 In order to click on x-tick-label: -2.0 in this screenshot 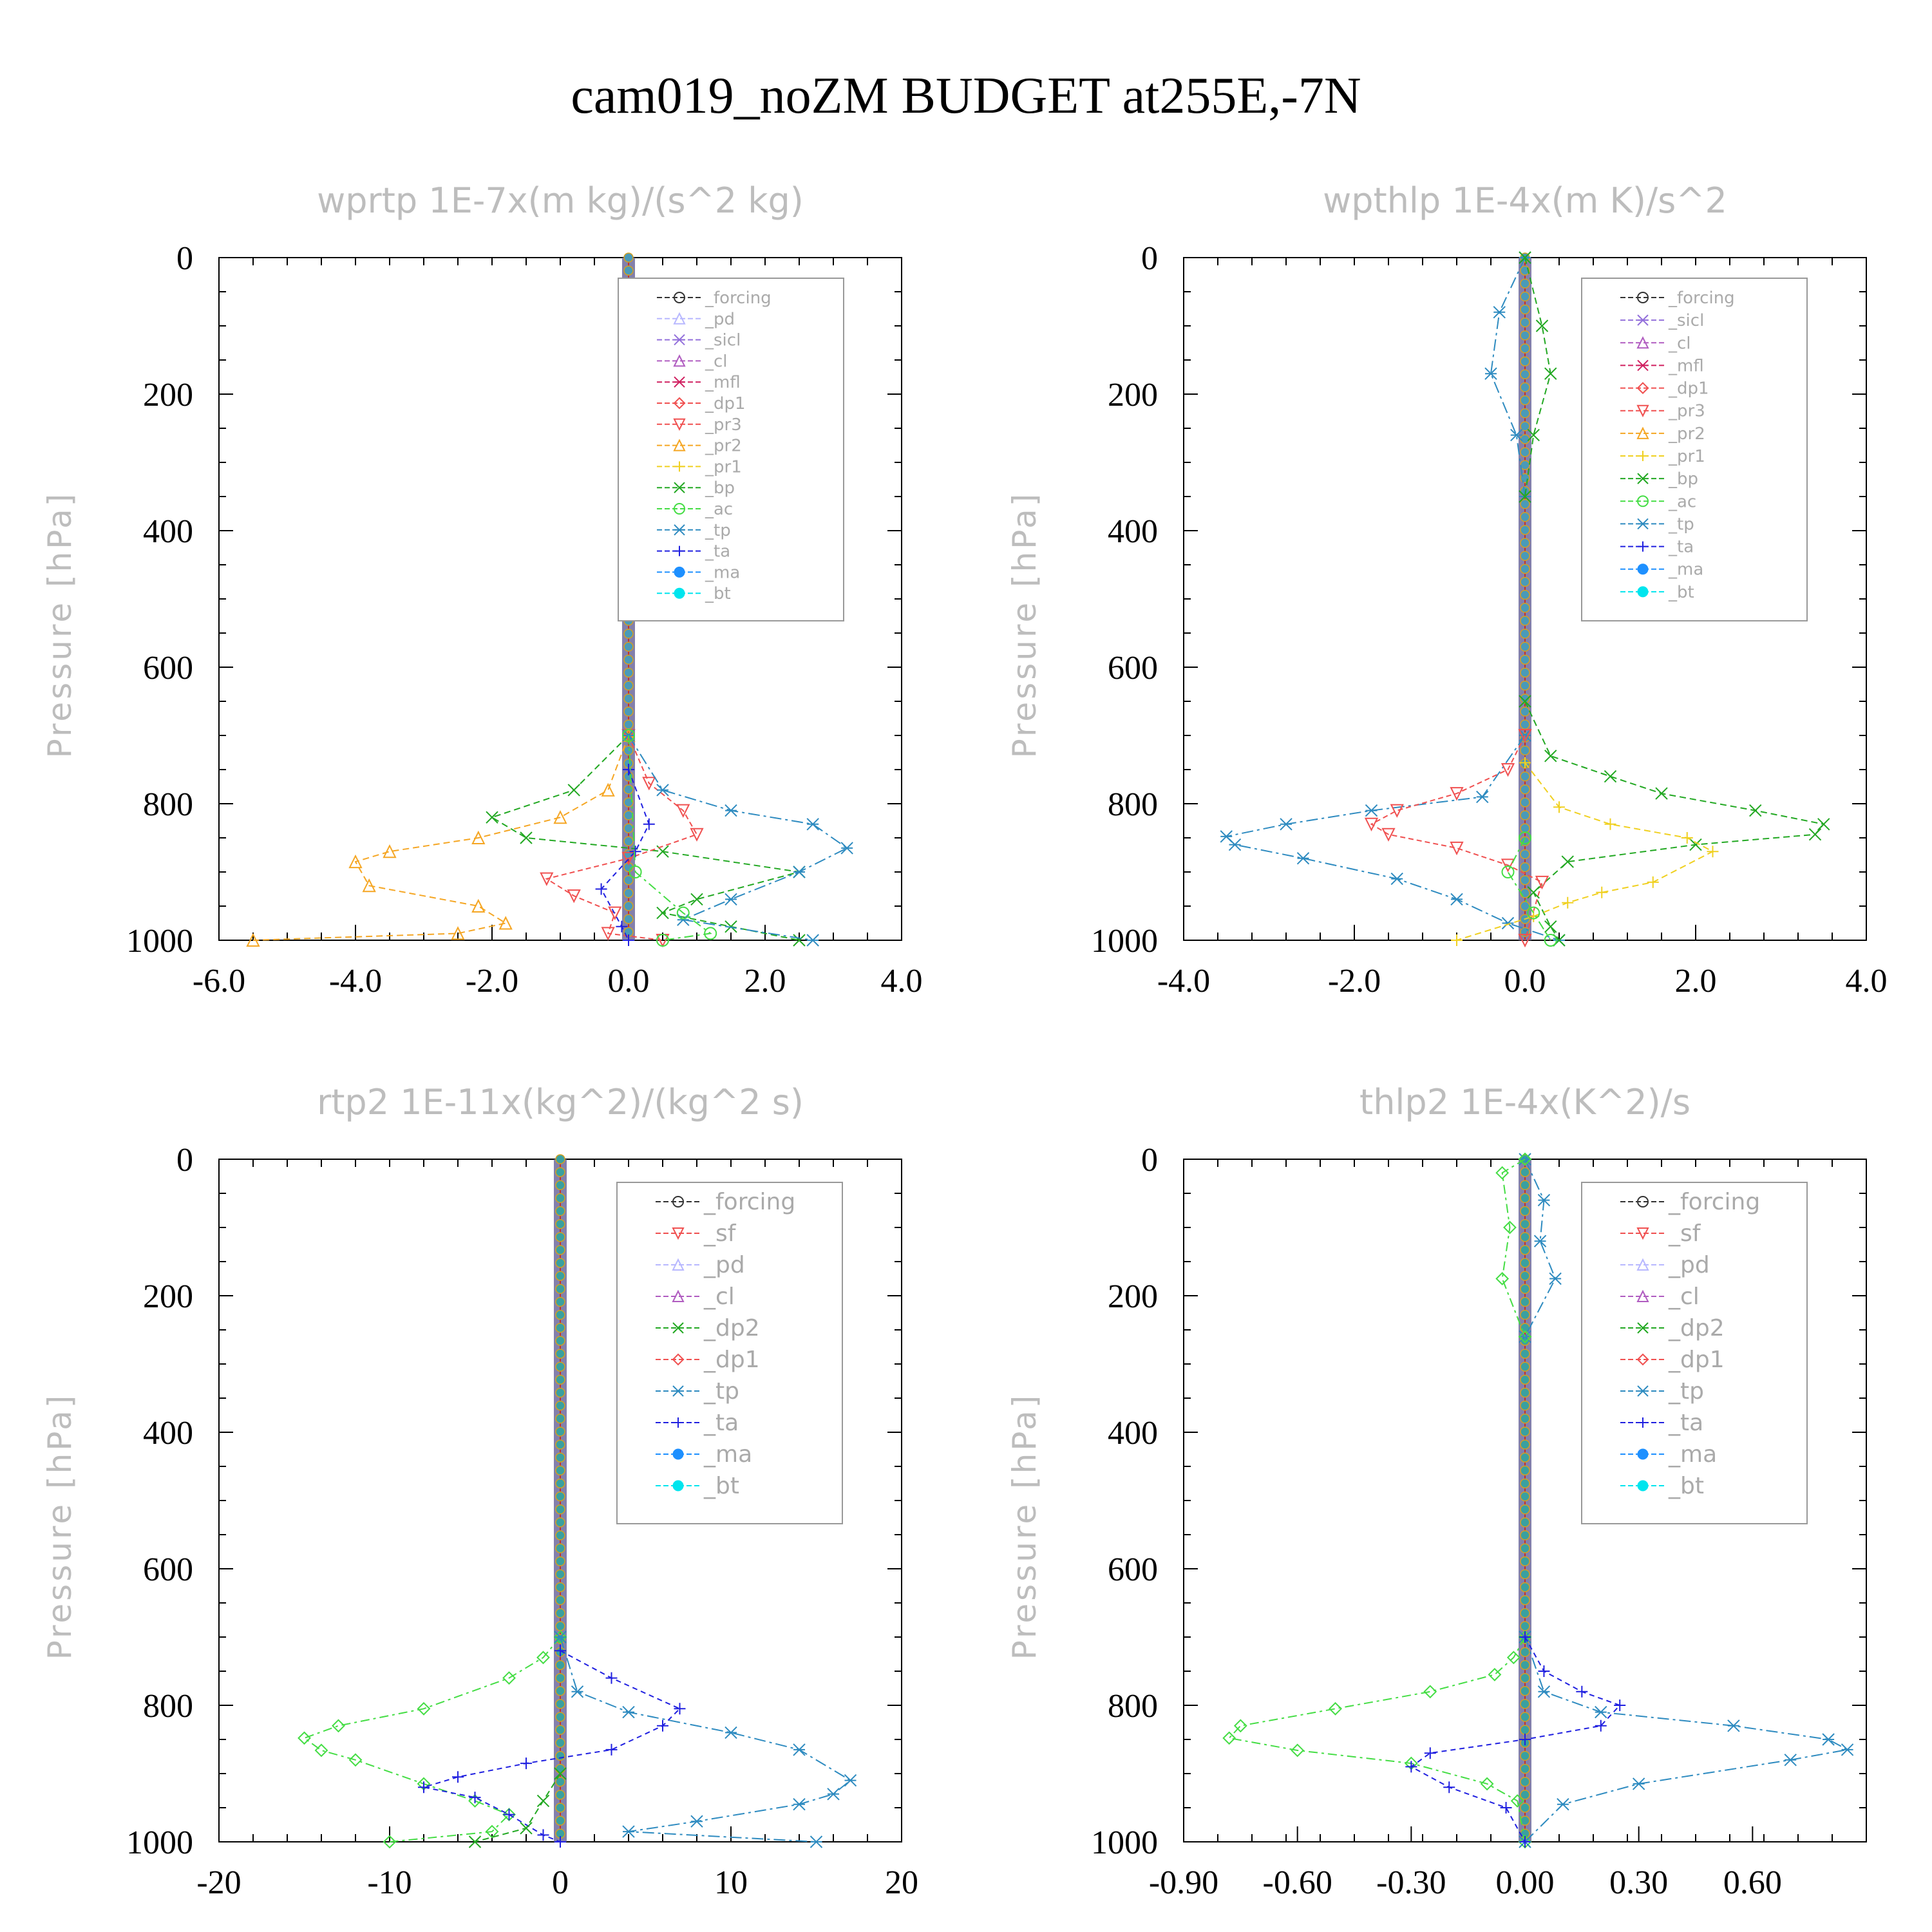, I will do `click(1354, 981)`.